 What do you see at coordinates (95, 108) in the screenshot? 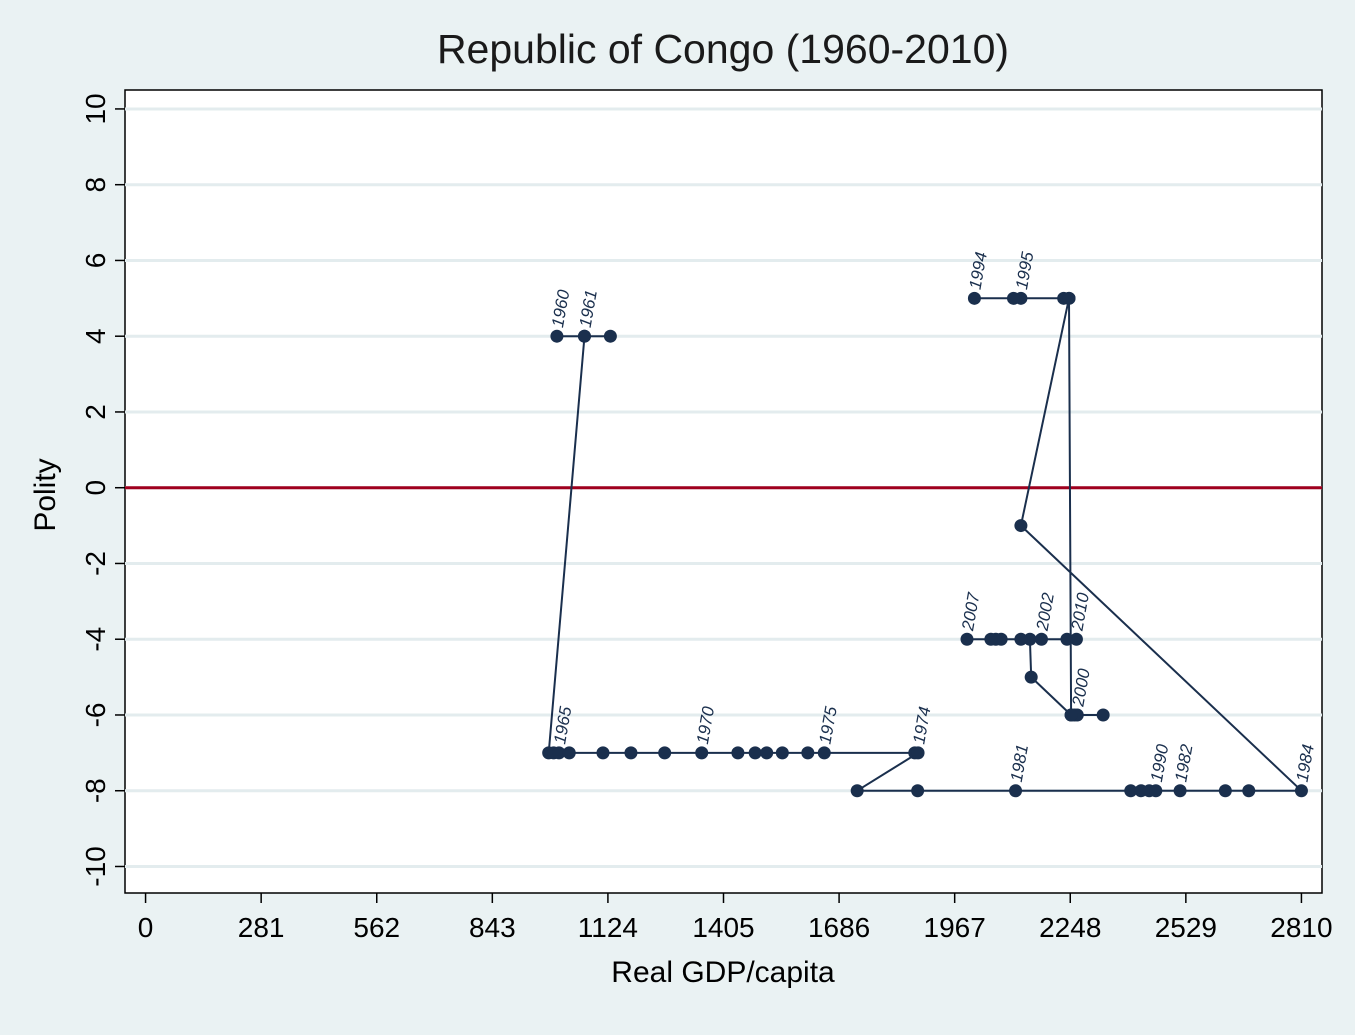
I see `y-tick-label: 10` at bounding box center [95, 108].